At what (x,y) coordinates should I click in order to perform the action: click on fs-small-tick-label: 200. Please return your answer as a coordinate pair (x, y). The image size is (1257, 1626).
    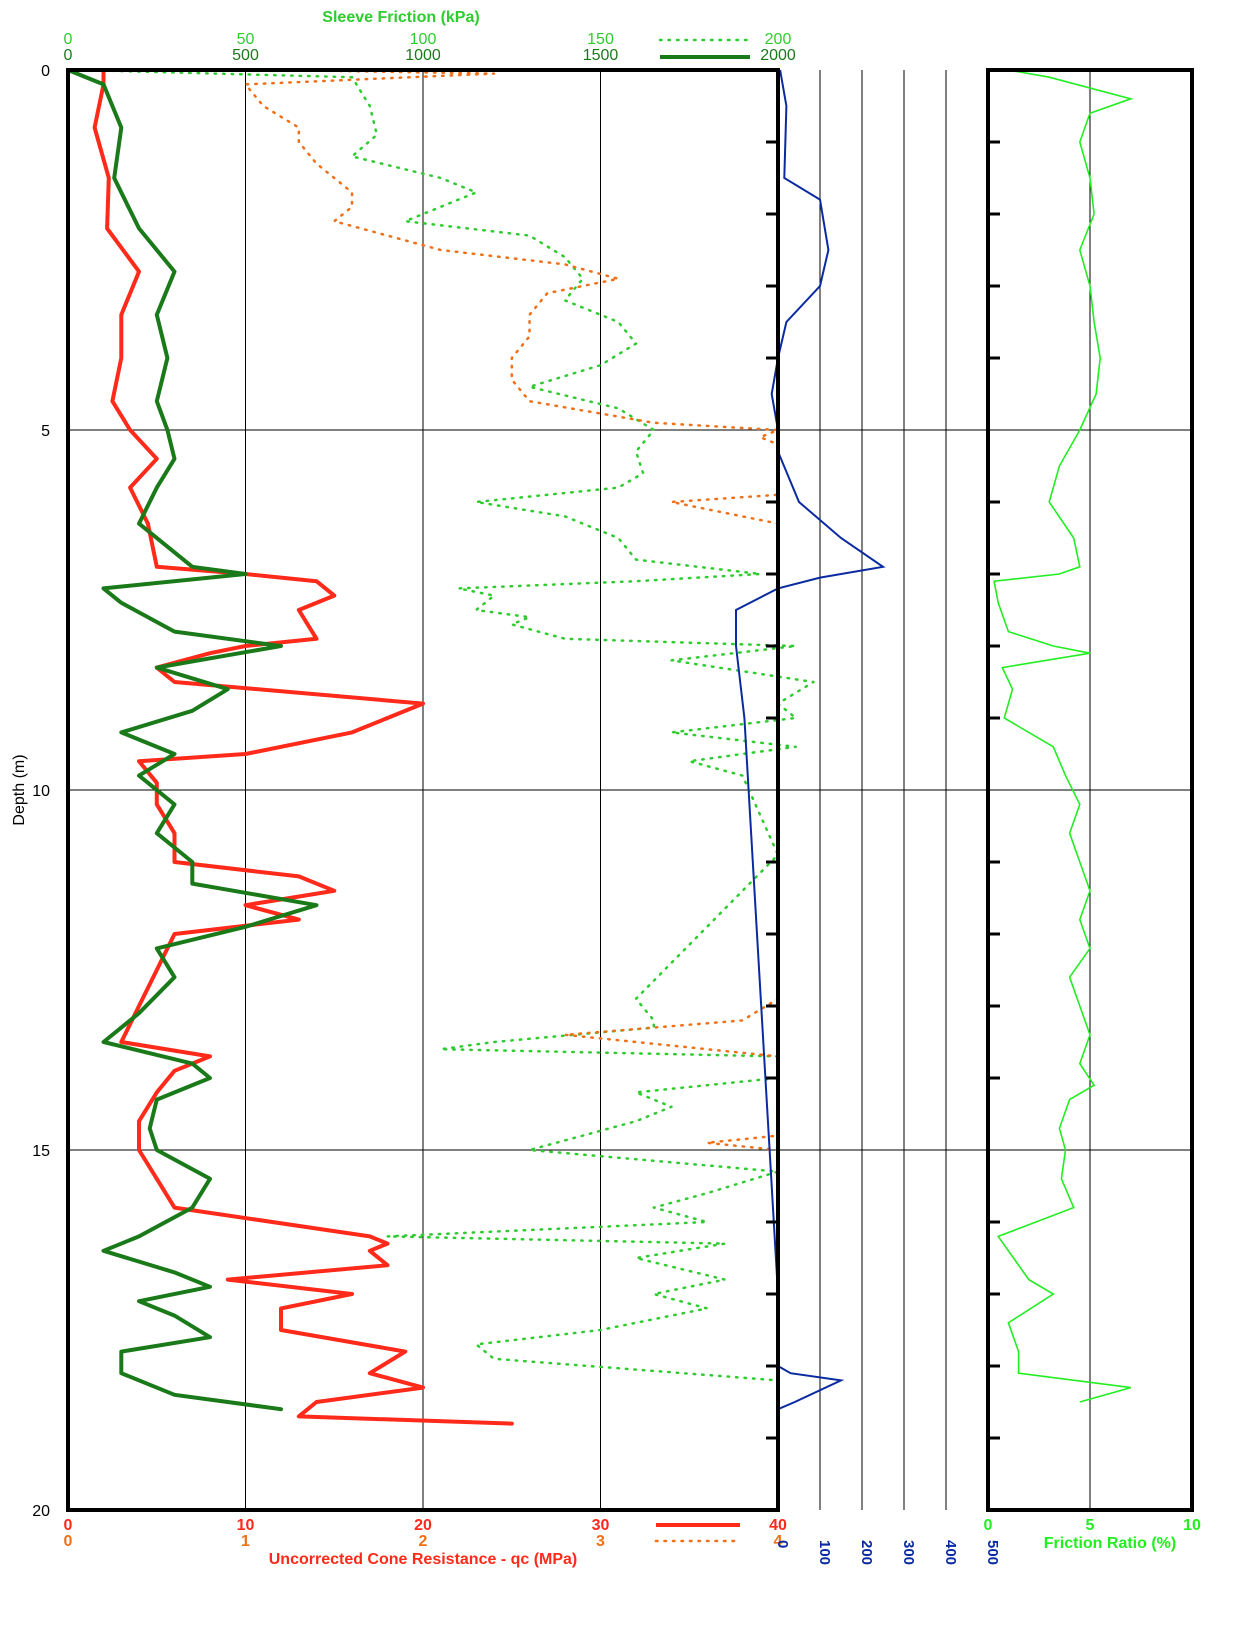
    Looking at the image, I should click on (778, 39).